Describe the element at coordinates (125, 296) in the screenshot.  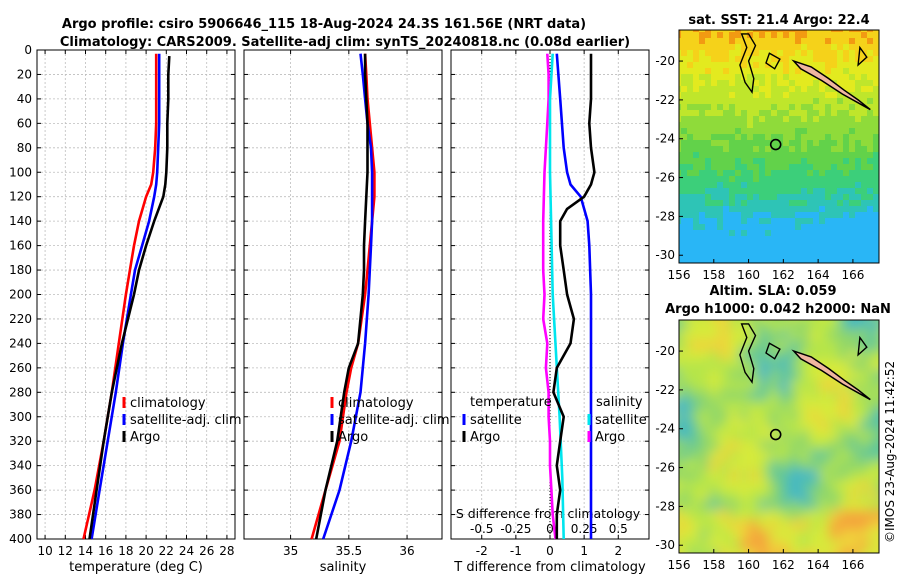
I see `sat-temperature-line` at that location.